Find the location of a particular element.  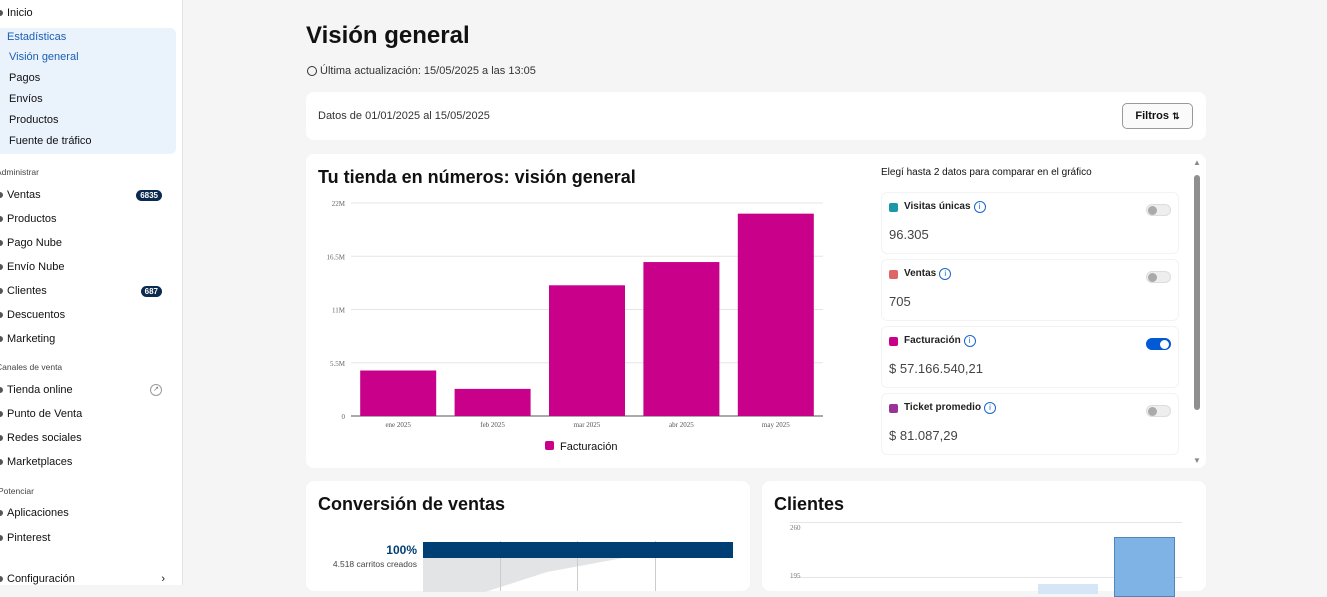

section-administrar: Administrar is located at coordinates (19, 172).